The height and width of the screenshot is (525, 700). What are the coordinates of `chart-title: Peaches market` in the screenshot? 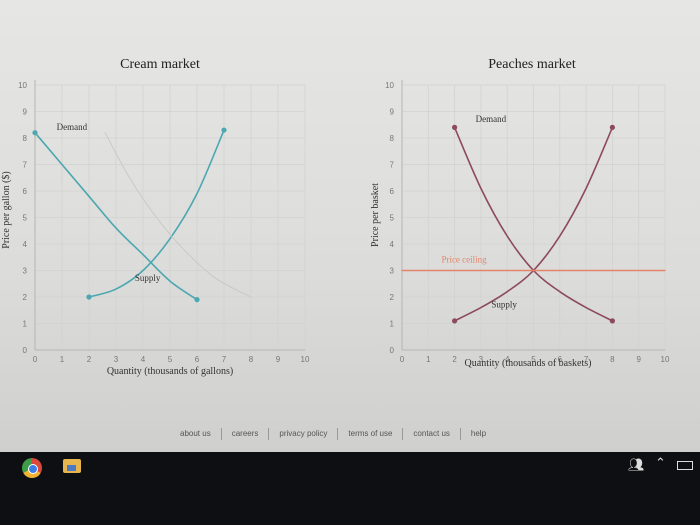 It's located at (532, 64).